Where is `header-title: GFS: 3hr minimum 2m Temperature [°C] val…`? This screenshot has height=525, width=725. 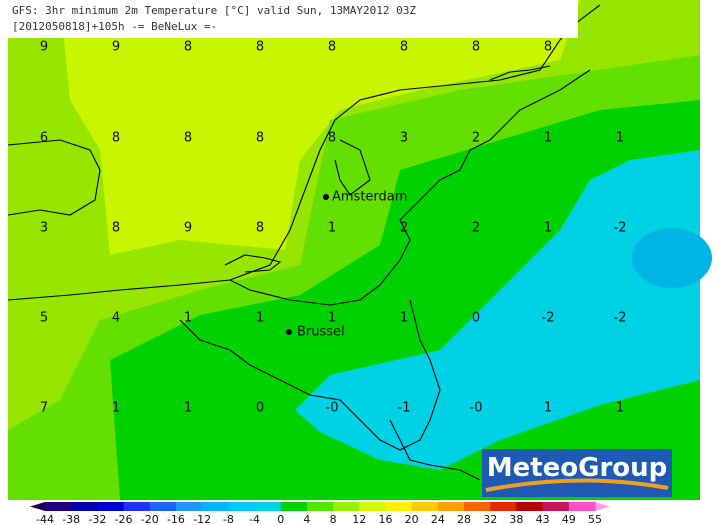
header-title: GFS: 3hr minimum 2m Temperature [°C] val… is located at coordinates (214, 10).